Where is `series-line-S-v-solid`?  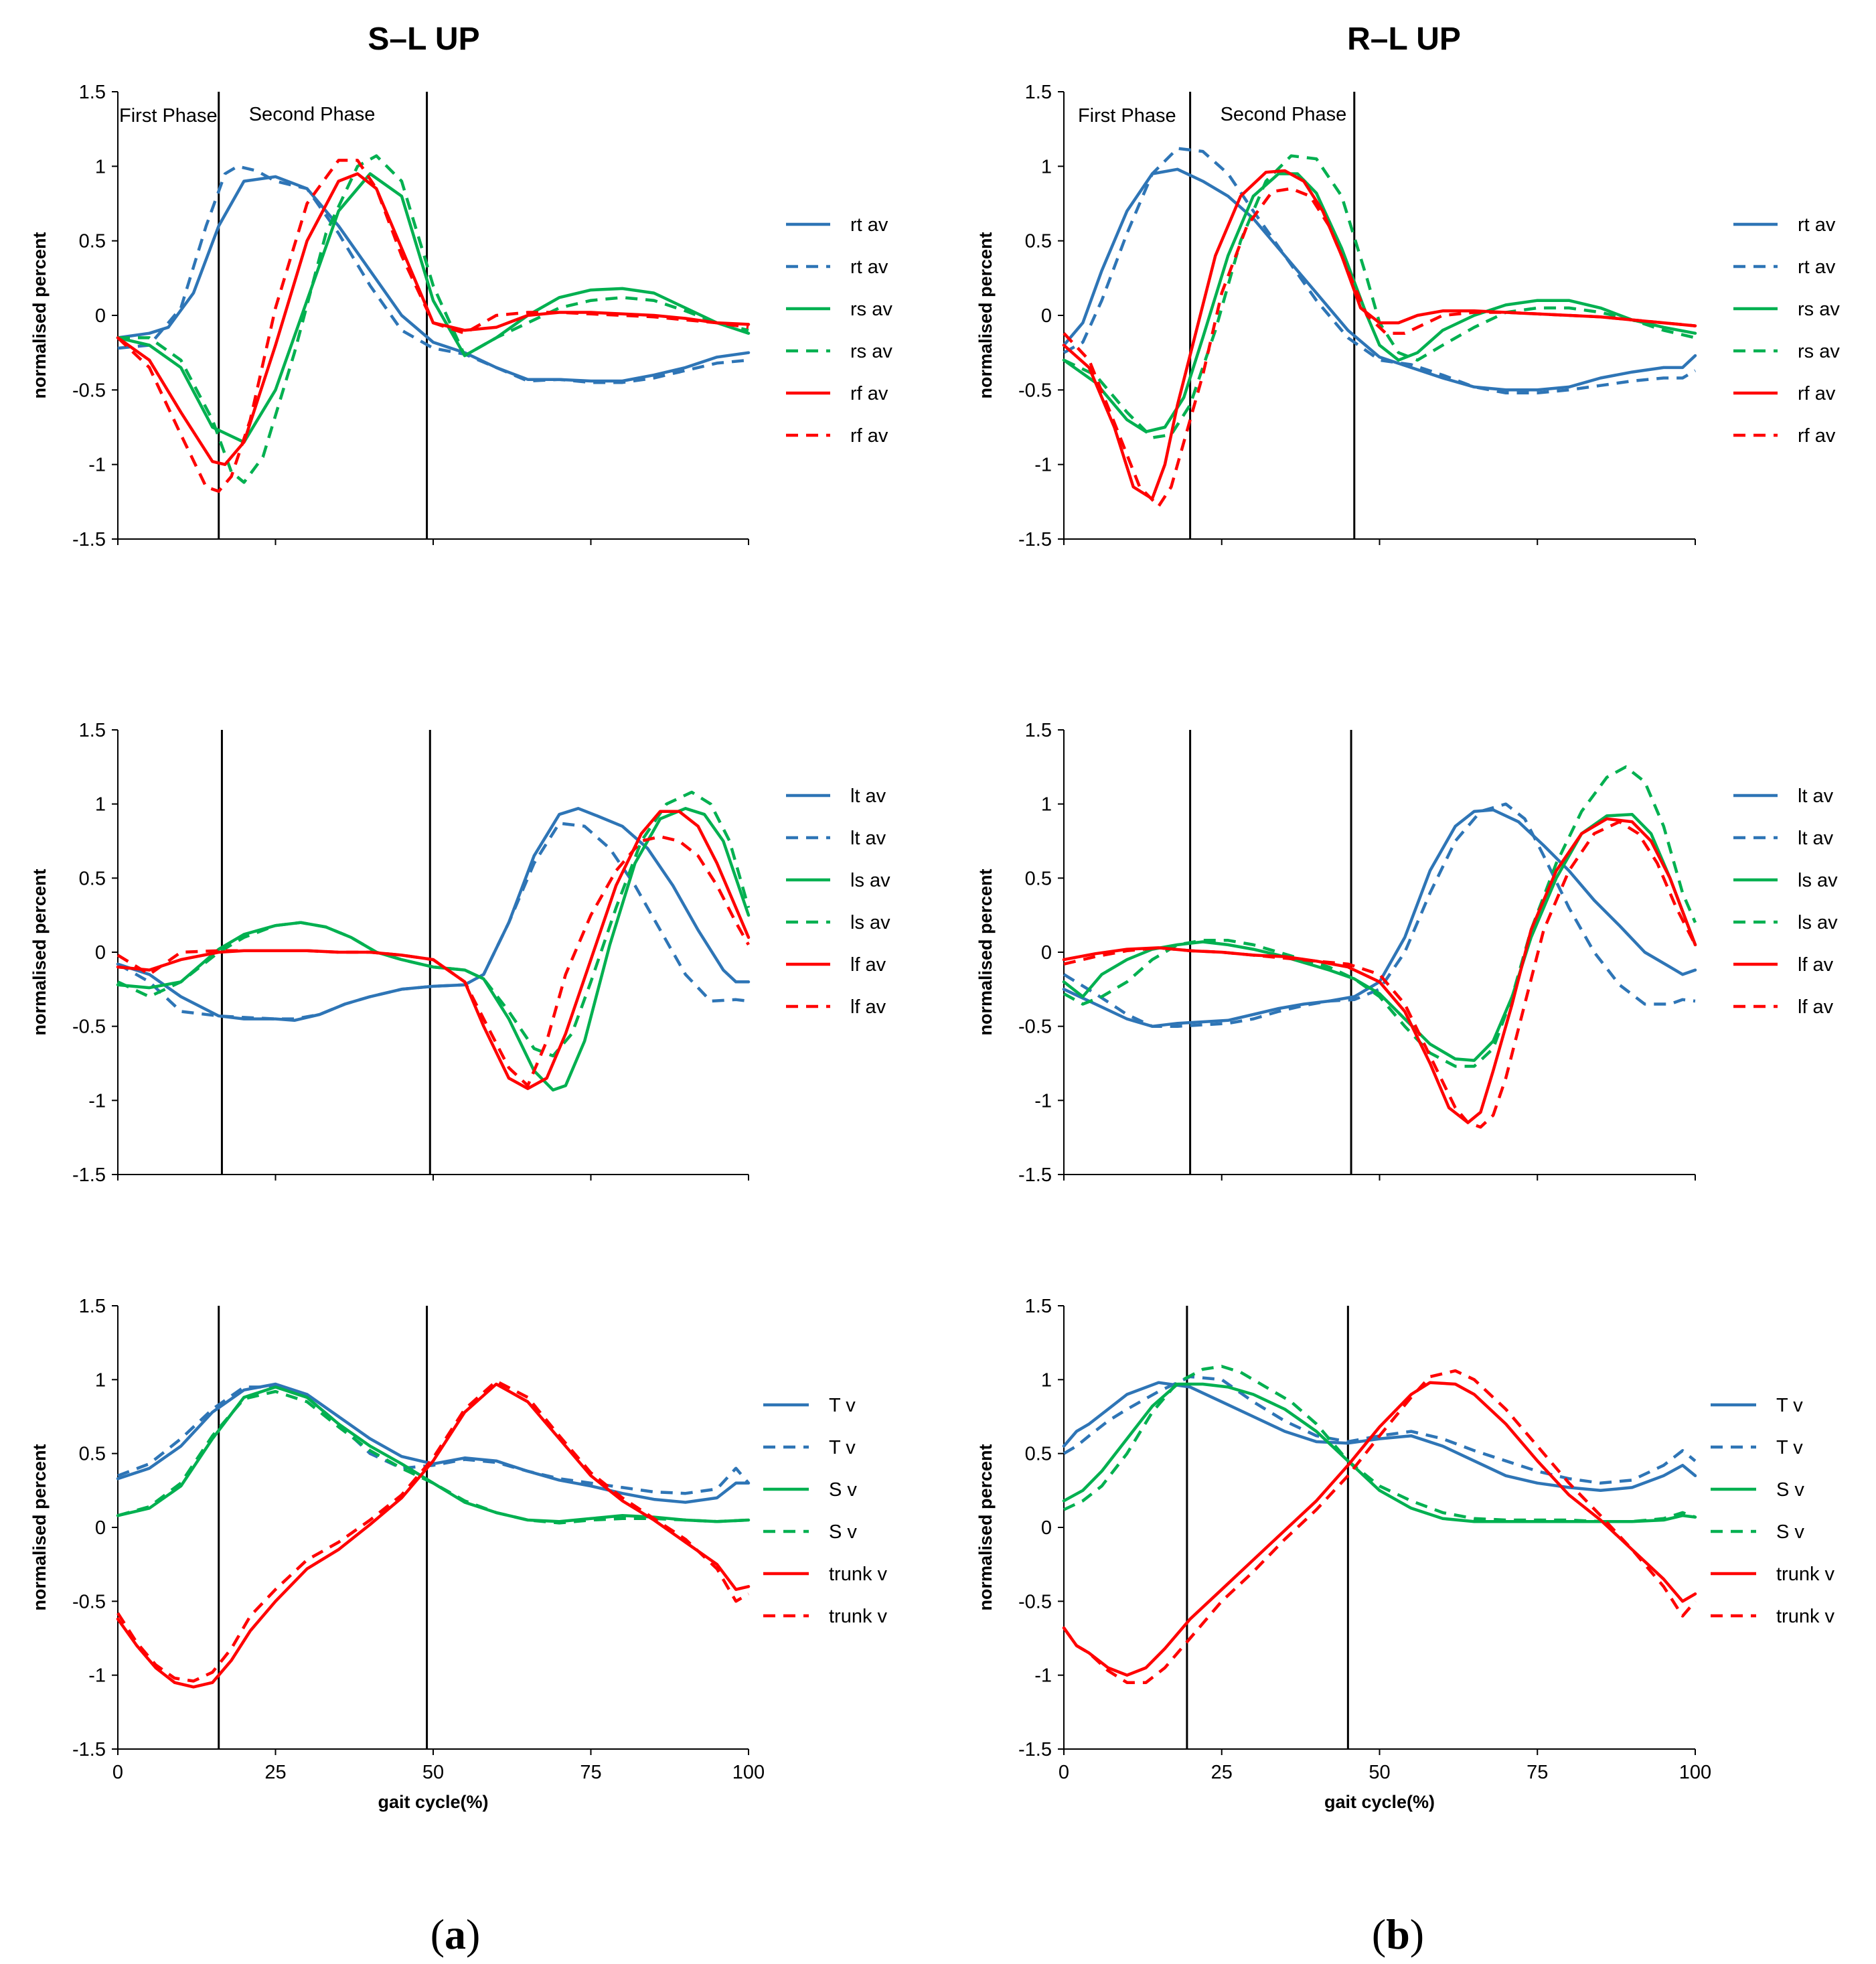
series-line-S-v-solid is located at coordinates (433, 1454).